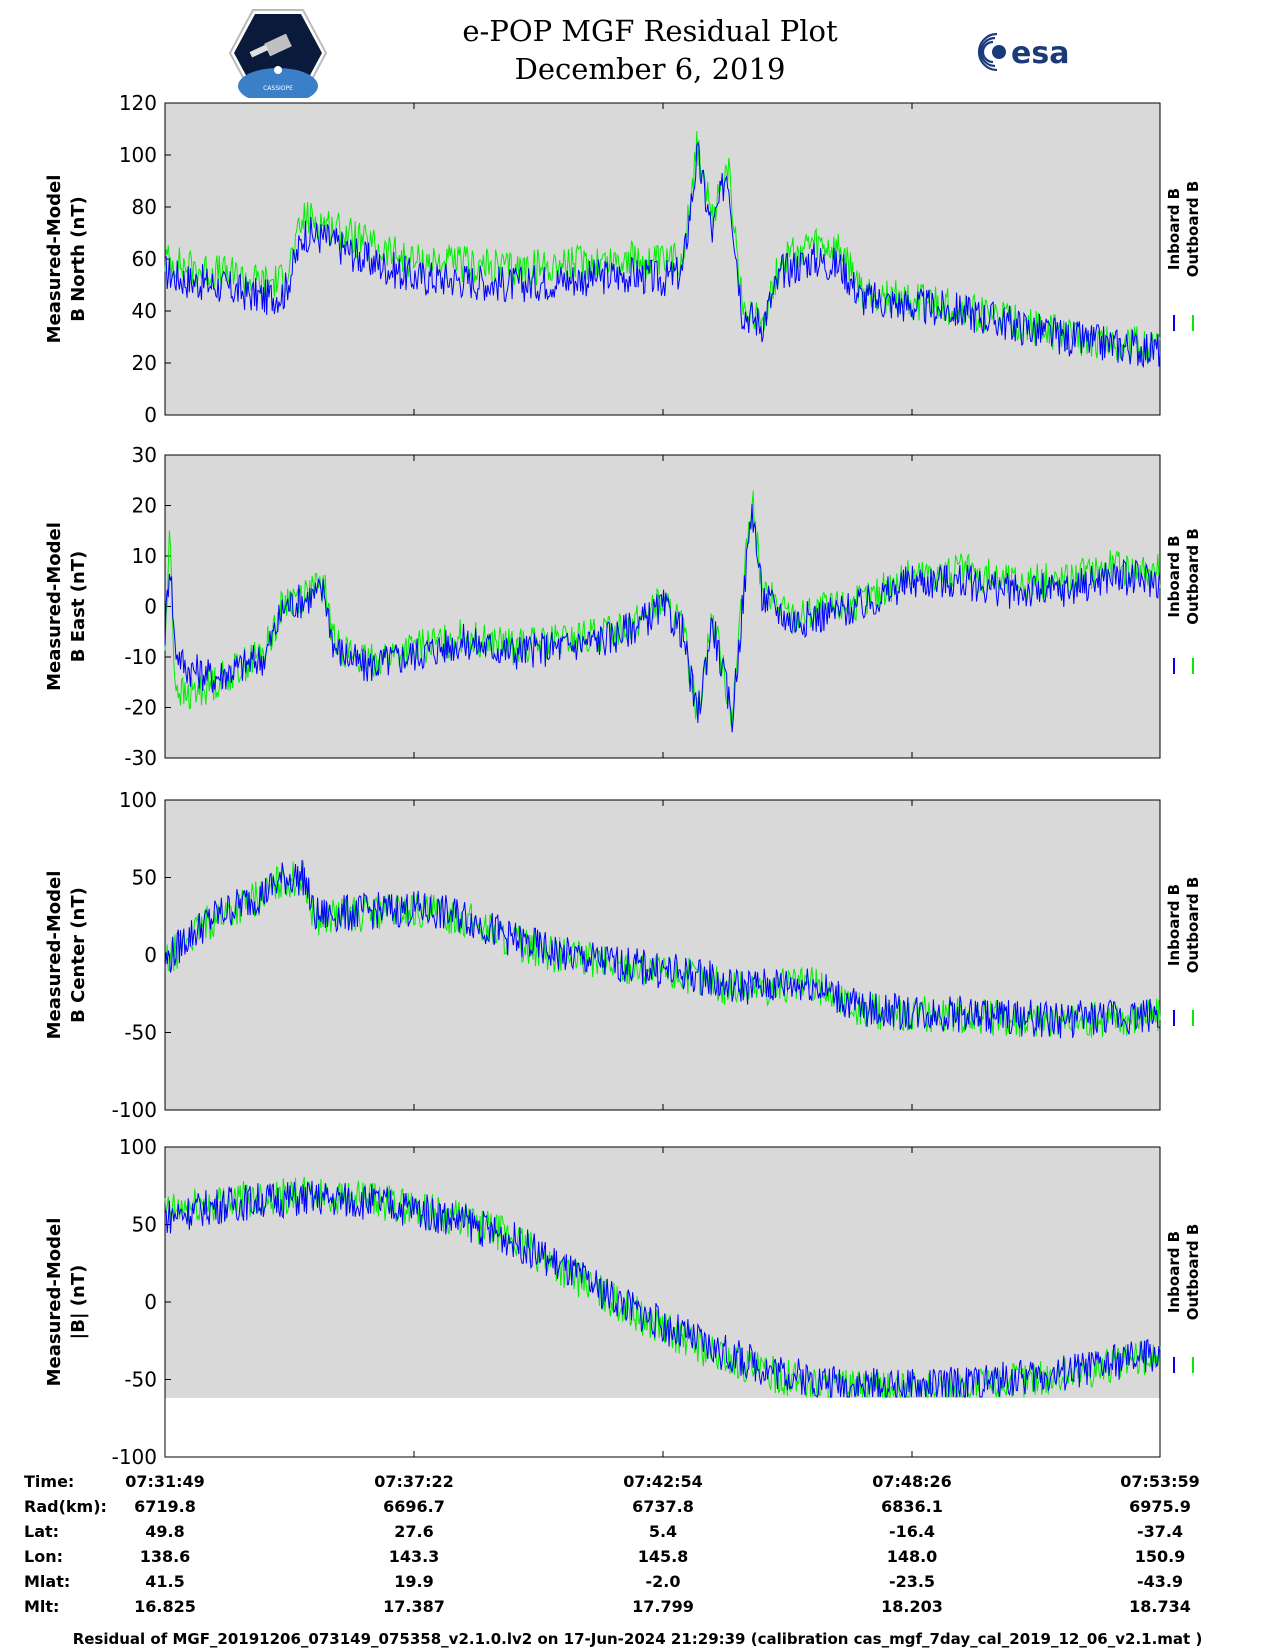 Image resolution: width=1275 pixels, height=1650 pixels. Describe the element at coordinates (662, 618) in the screenshot. I see `panel-2-series-inboard` at that location.